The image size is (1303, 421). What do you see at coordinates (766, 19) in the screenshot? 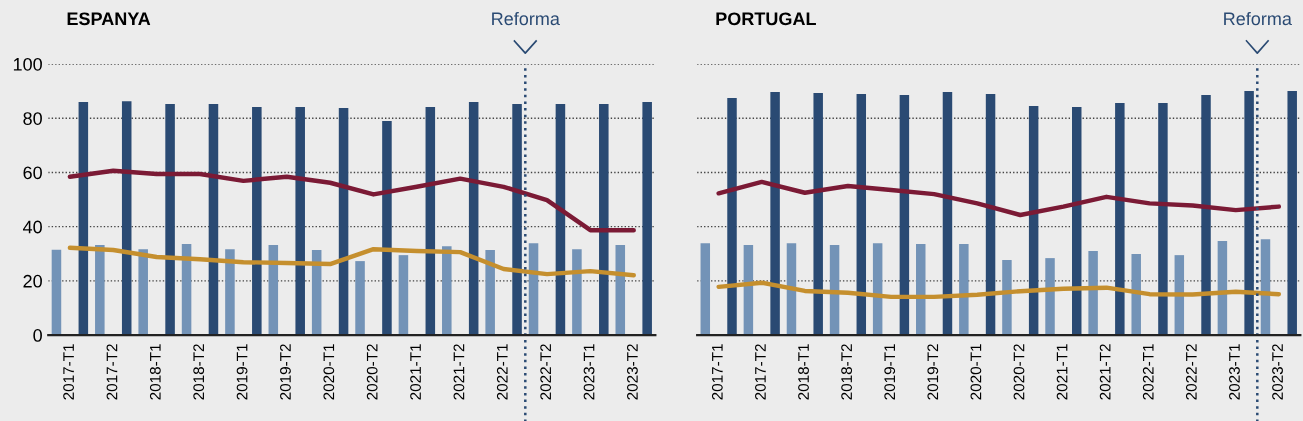
I see `chart-title: PORTUGAL` at bounding box center [766, 19].